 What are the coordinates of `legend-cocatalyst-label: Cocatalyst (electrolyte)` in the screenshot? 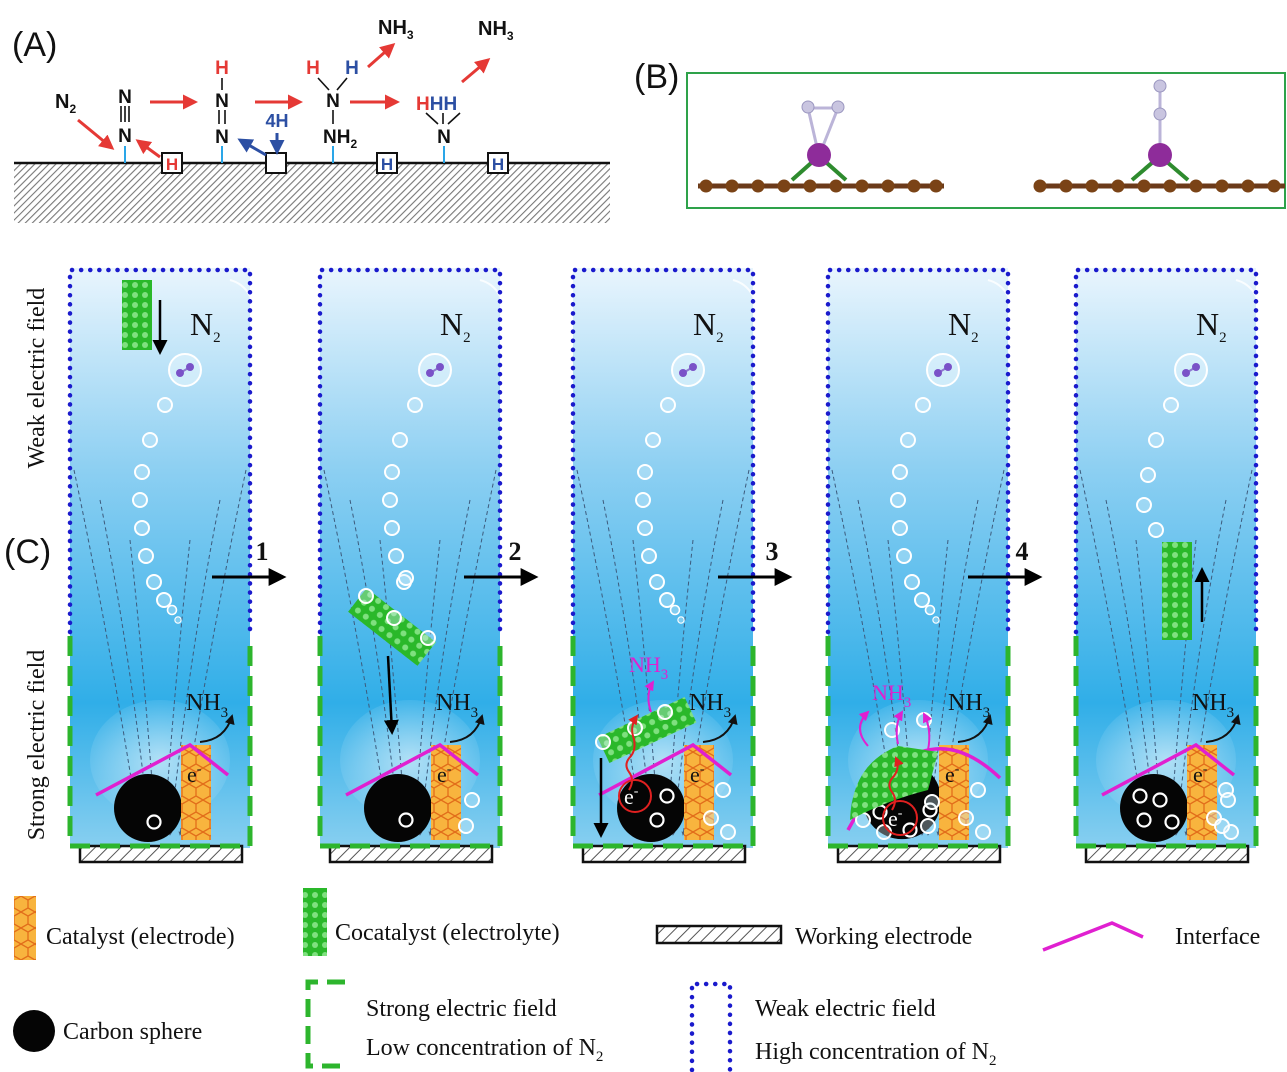 It's located at (447, 933).